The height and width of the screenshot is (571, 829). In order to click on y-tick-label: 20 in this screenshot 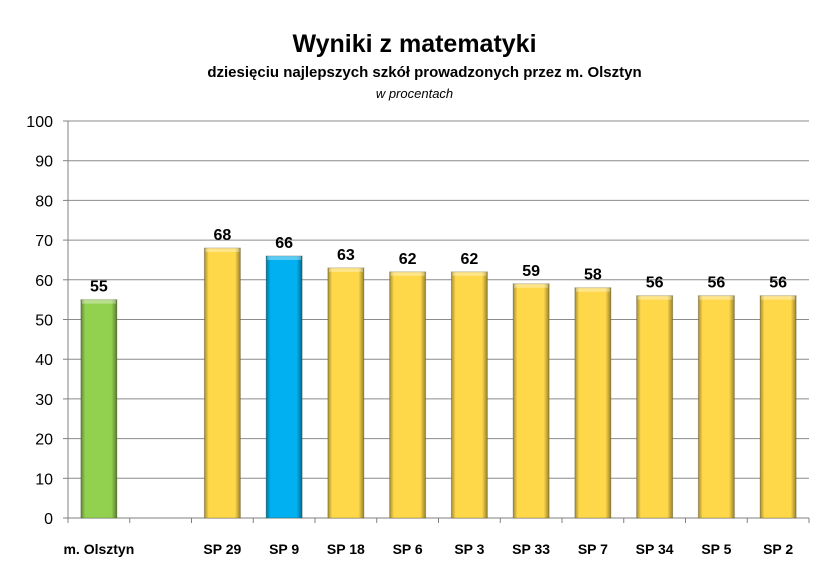, I will do `click(44, 440)`.